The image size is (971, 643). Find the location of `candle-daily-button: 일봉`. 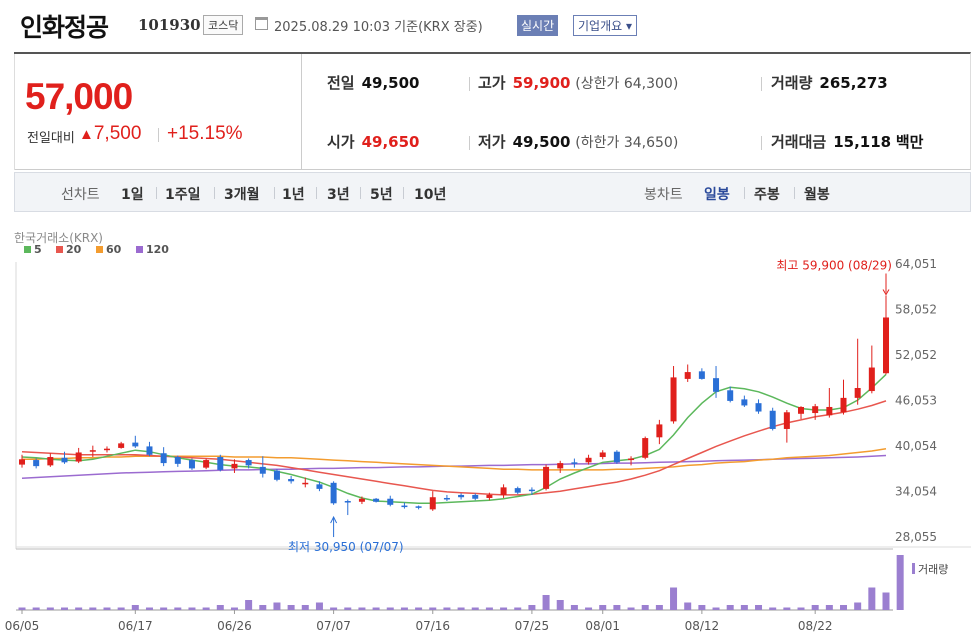

candle-daily-button: 일봉 is located at coordinates (717, 195).